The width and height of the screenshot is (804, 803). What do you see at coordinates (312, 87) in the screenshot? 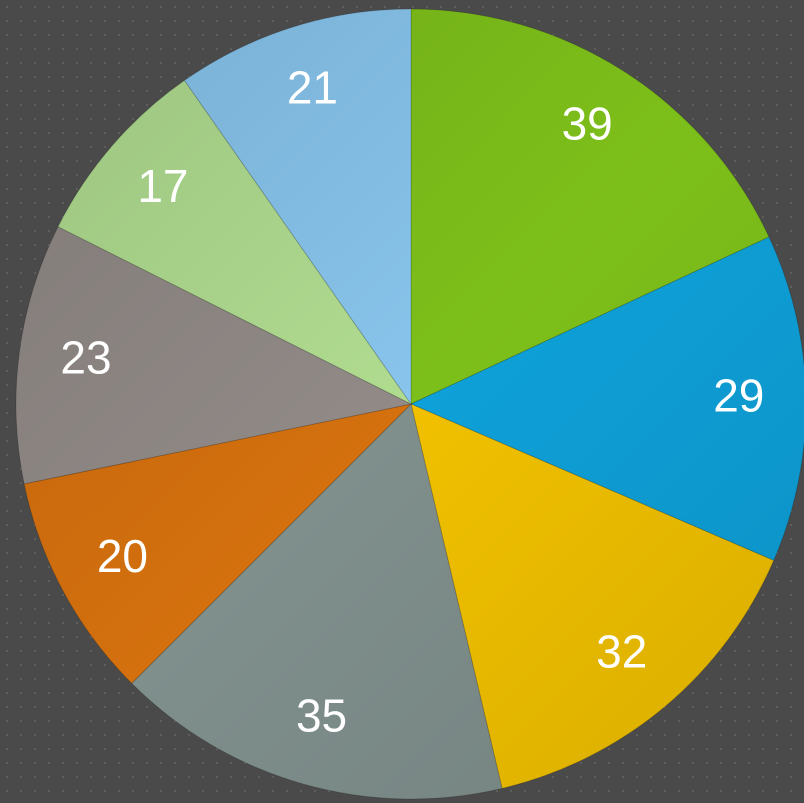
I see `data-label: 21` at bounding box center [312, 87].